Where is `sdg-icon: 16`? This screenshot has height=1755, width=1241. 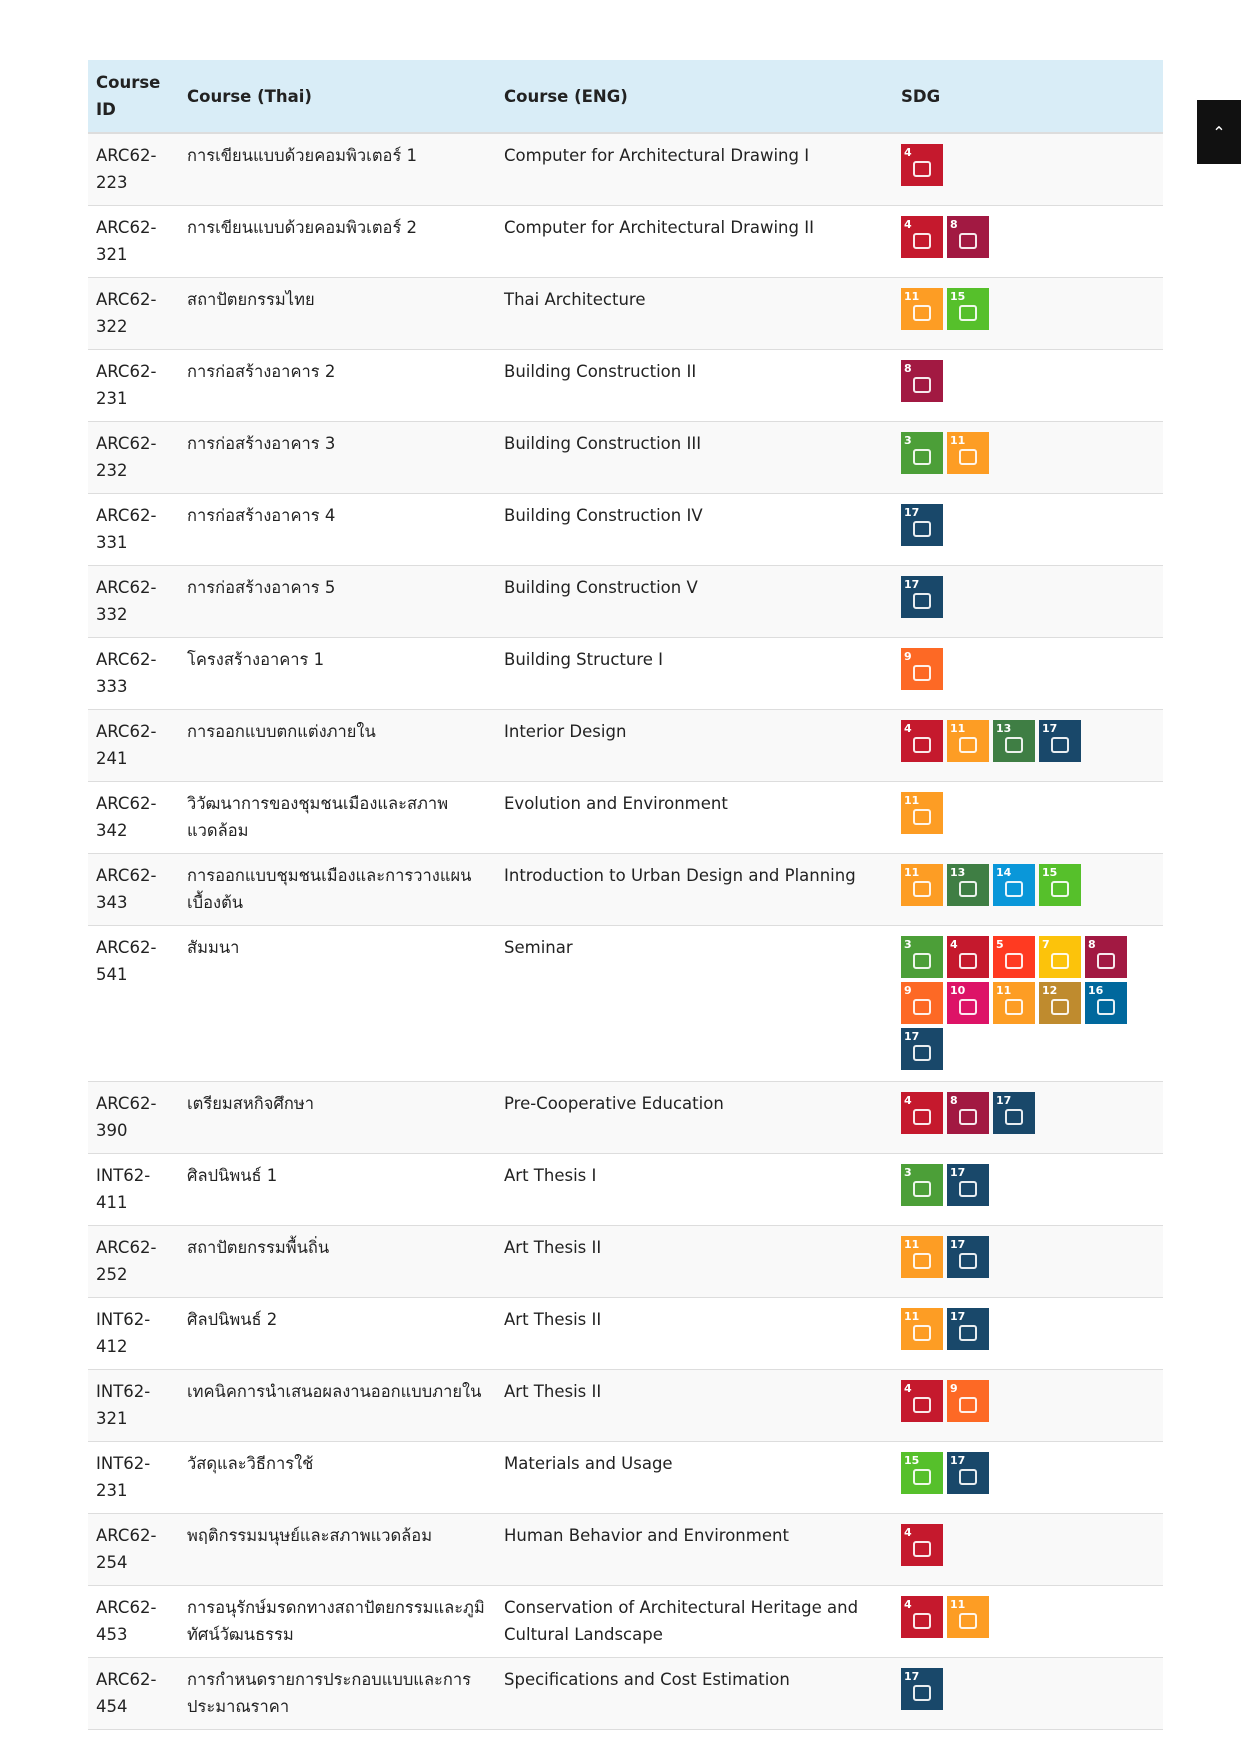 sdg-icon: 16 is located at coordinates (1106, 1003).